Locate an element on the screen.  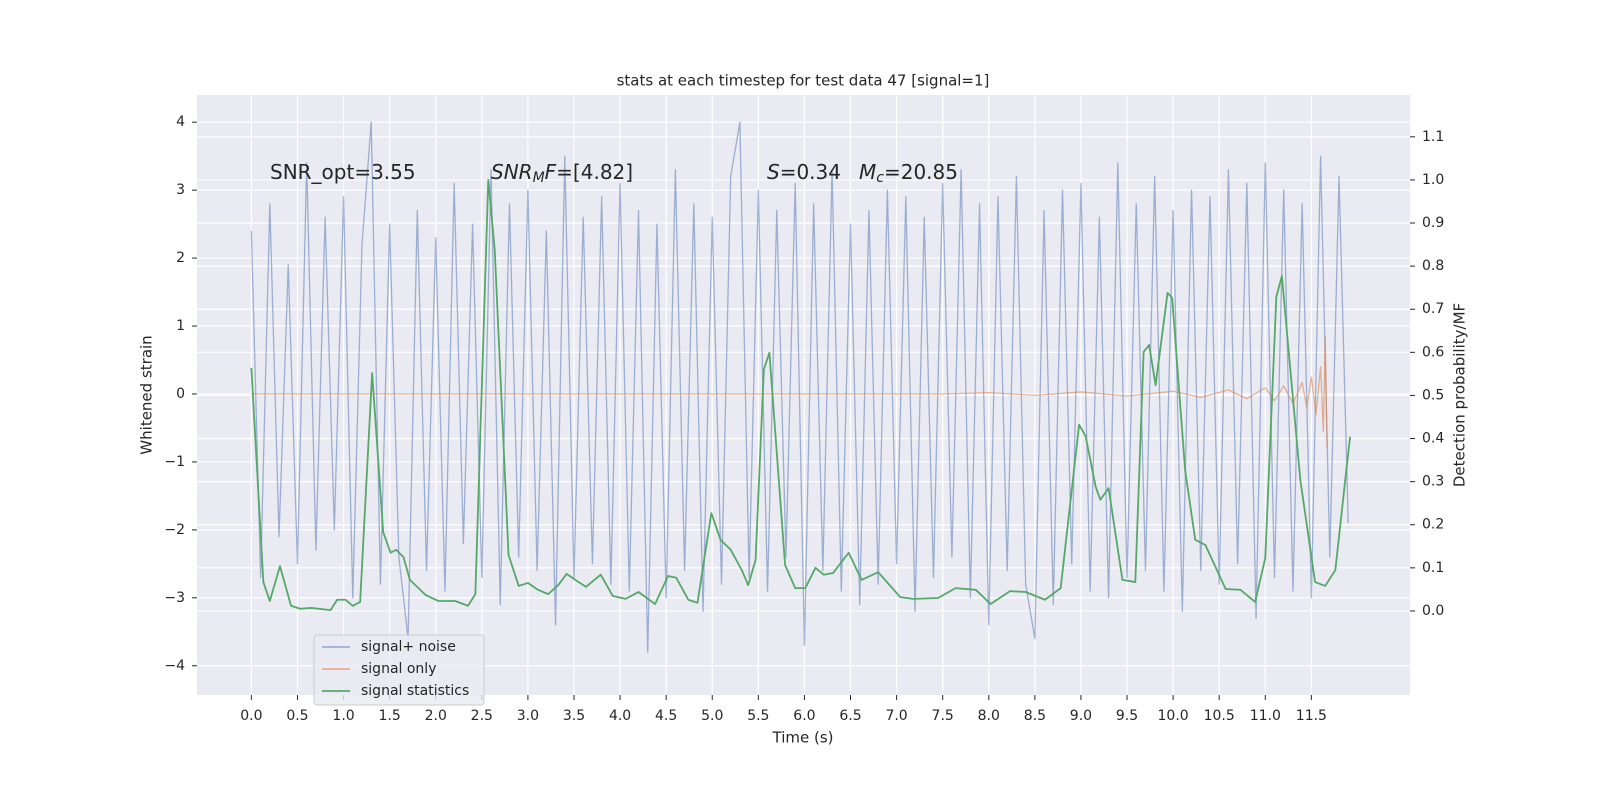
x-tick-label: 2.5 is located at coordinates (482, 716).